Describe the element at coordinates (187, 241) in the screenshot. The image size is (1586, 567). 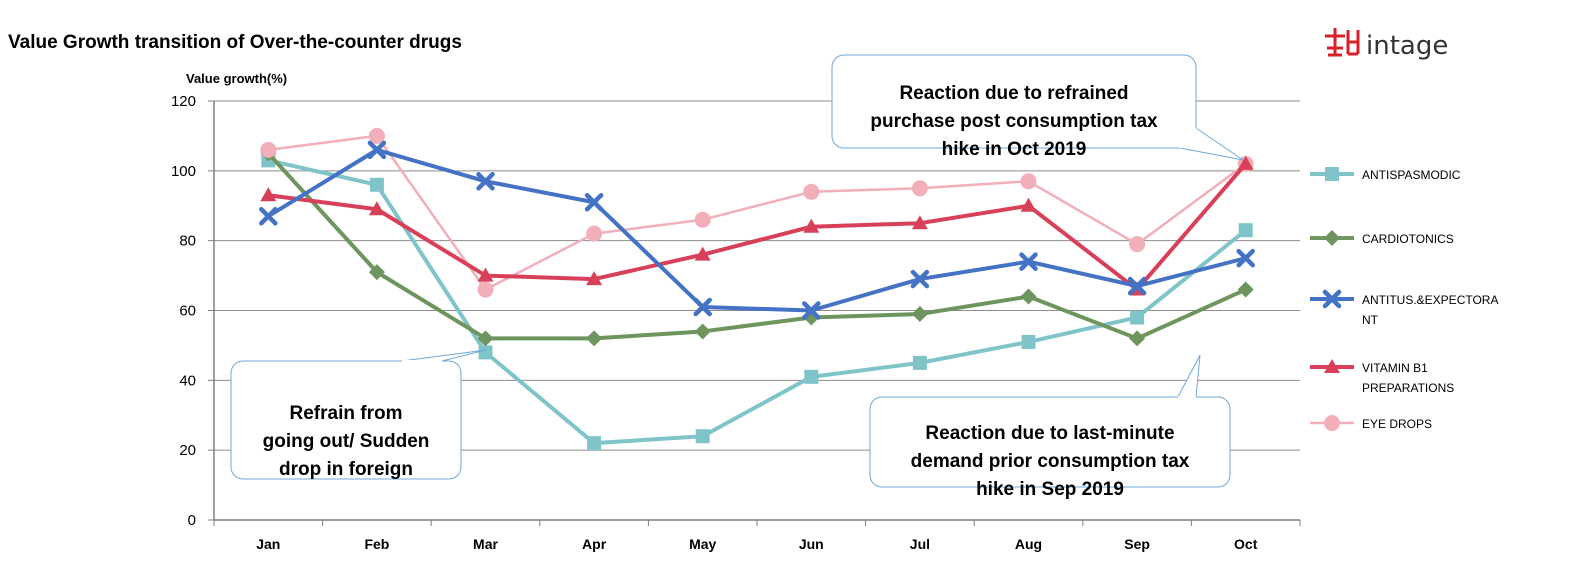
I see `y-tick-label: 80` at that location.